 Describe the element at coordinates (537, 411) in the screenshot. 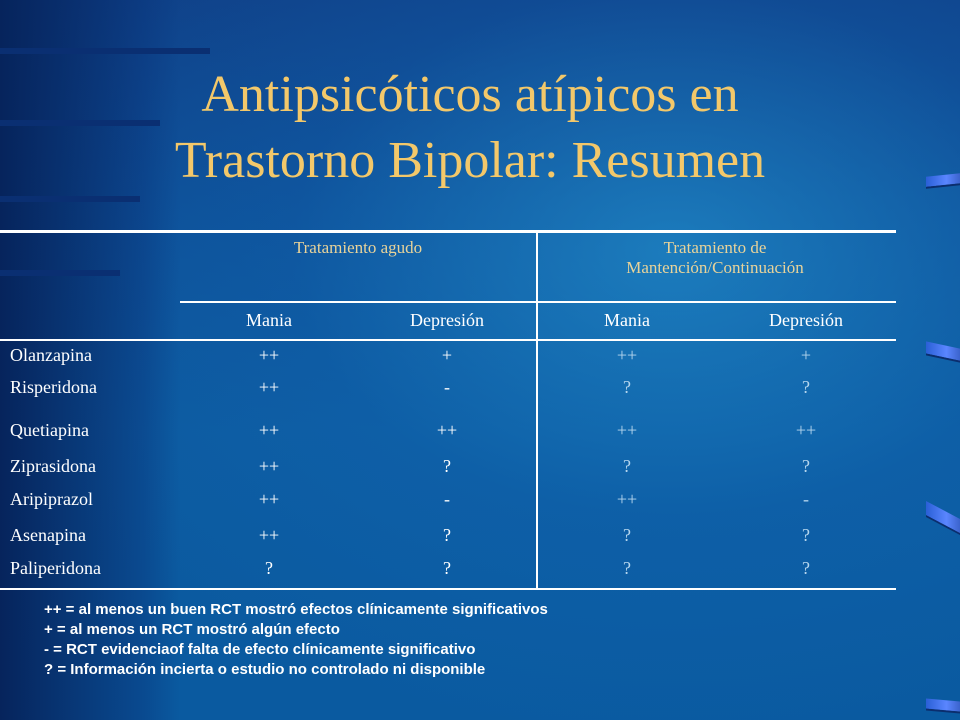

I see `table-column-divider` at that location.